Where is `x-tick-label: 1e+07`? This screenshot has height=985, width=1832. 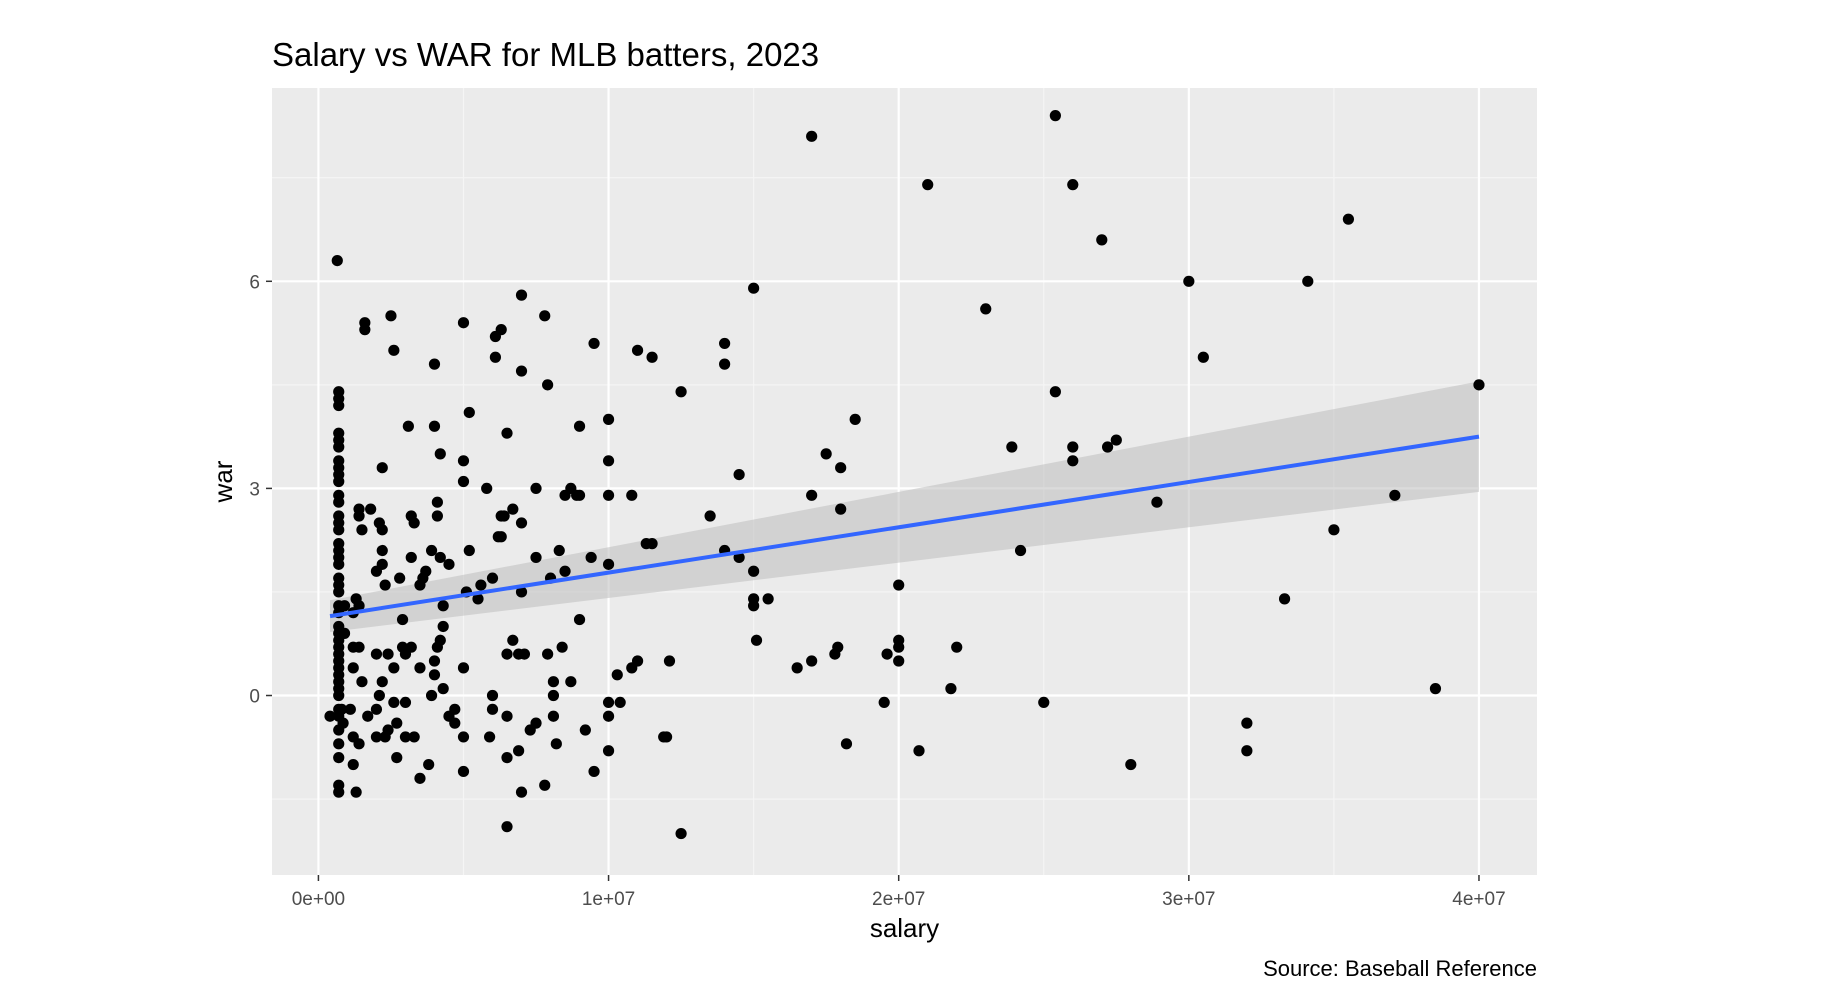
x-tick-label: 1e+07 is located at coordinates (608, 899).